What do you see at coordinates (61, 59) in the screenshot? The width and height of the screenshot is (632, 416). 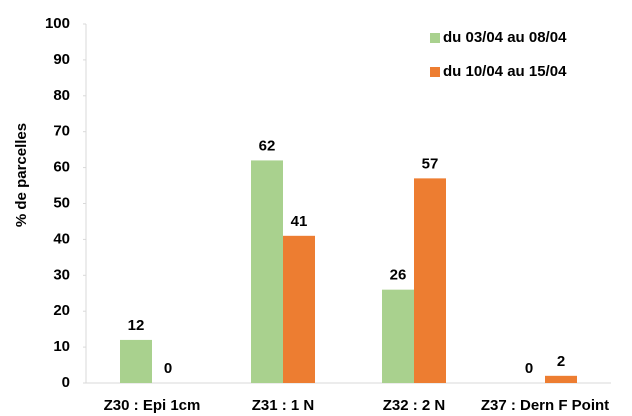 I see `y-tick-label: 90` at bounding box center [61, 59].